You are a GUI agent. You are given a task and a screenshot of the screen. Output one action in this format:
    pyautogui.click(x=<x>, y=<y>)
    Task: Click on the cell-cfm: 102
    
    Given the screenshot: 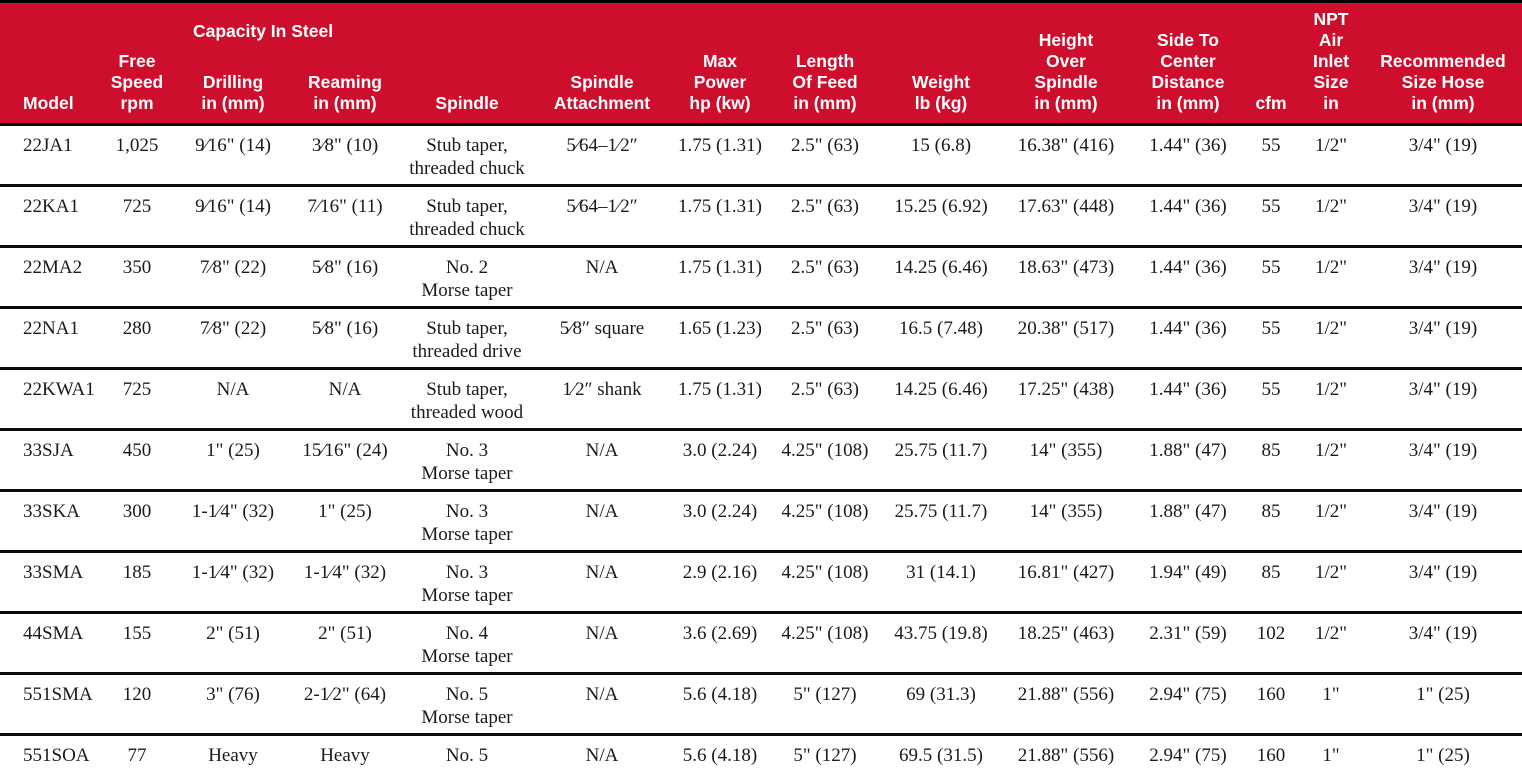 What is the action you would take?
    pyautogui.click(x=1271, y=633)
    